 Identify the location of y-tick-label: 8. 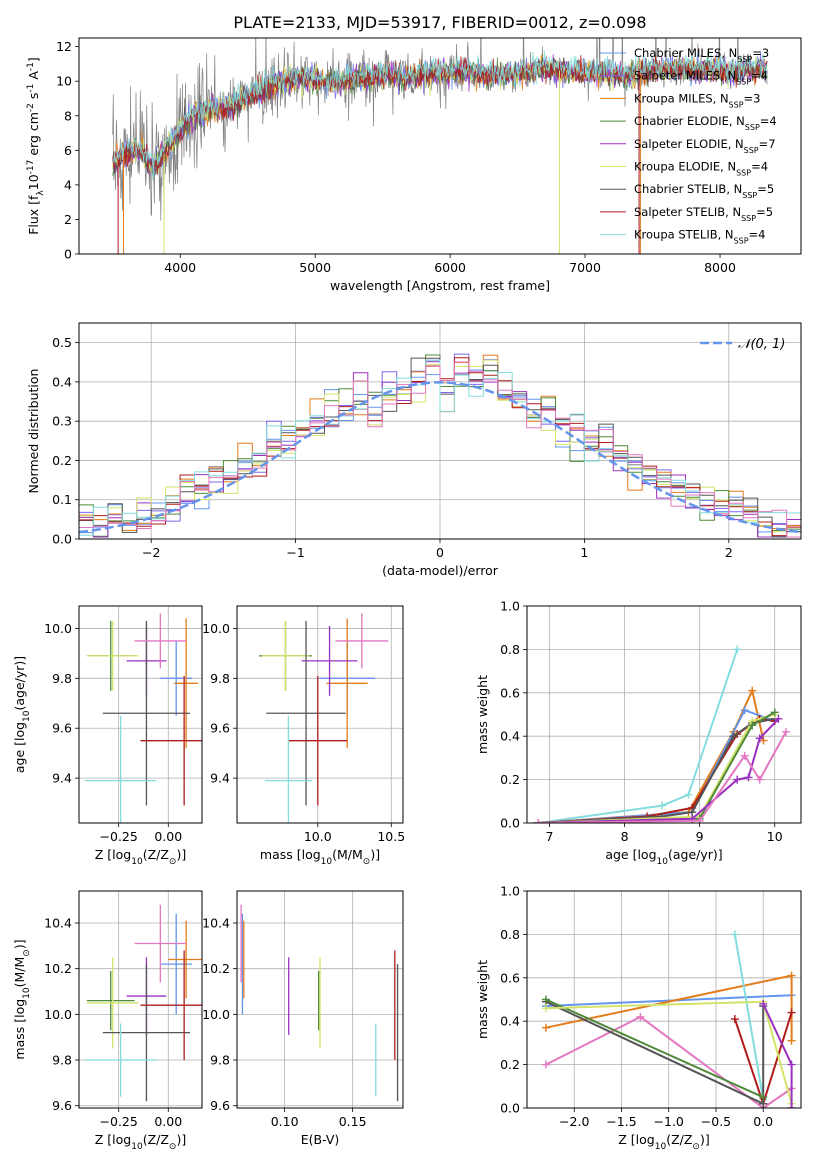
(68, 115).